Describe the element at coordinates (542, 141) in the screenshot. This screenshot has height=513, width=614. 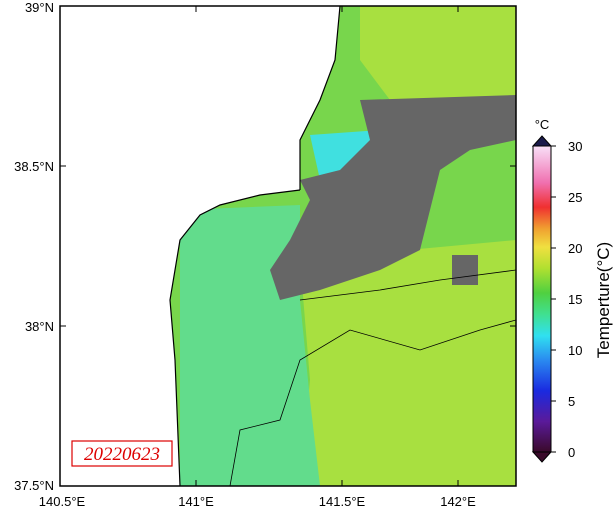
I see `colorbar-max-arrow` at that location.